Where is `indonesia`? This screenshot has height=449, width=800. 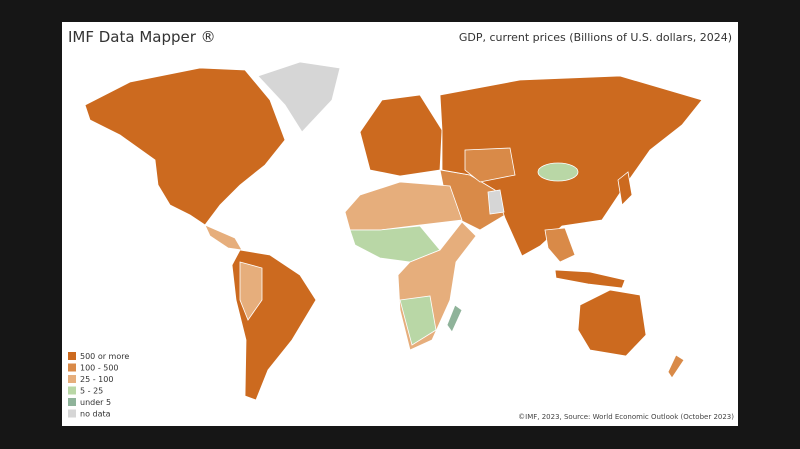
indonesia is located at coordinates (590, 279).